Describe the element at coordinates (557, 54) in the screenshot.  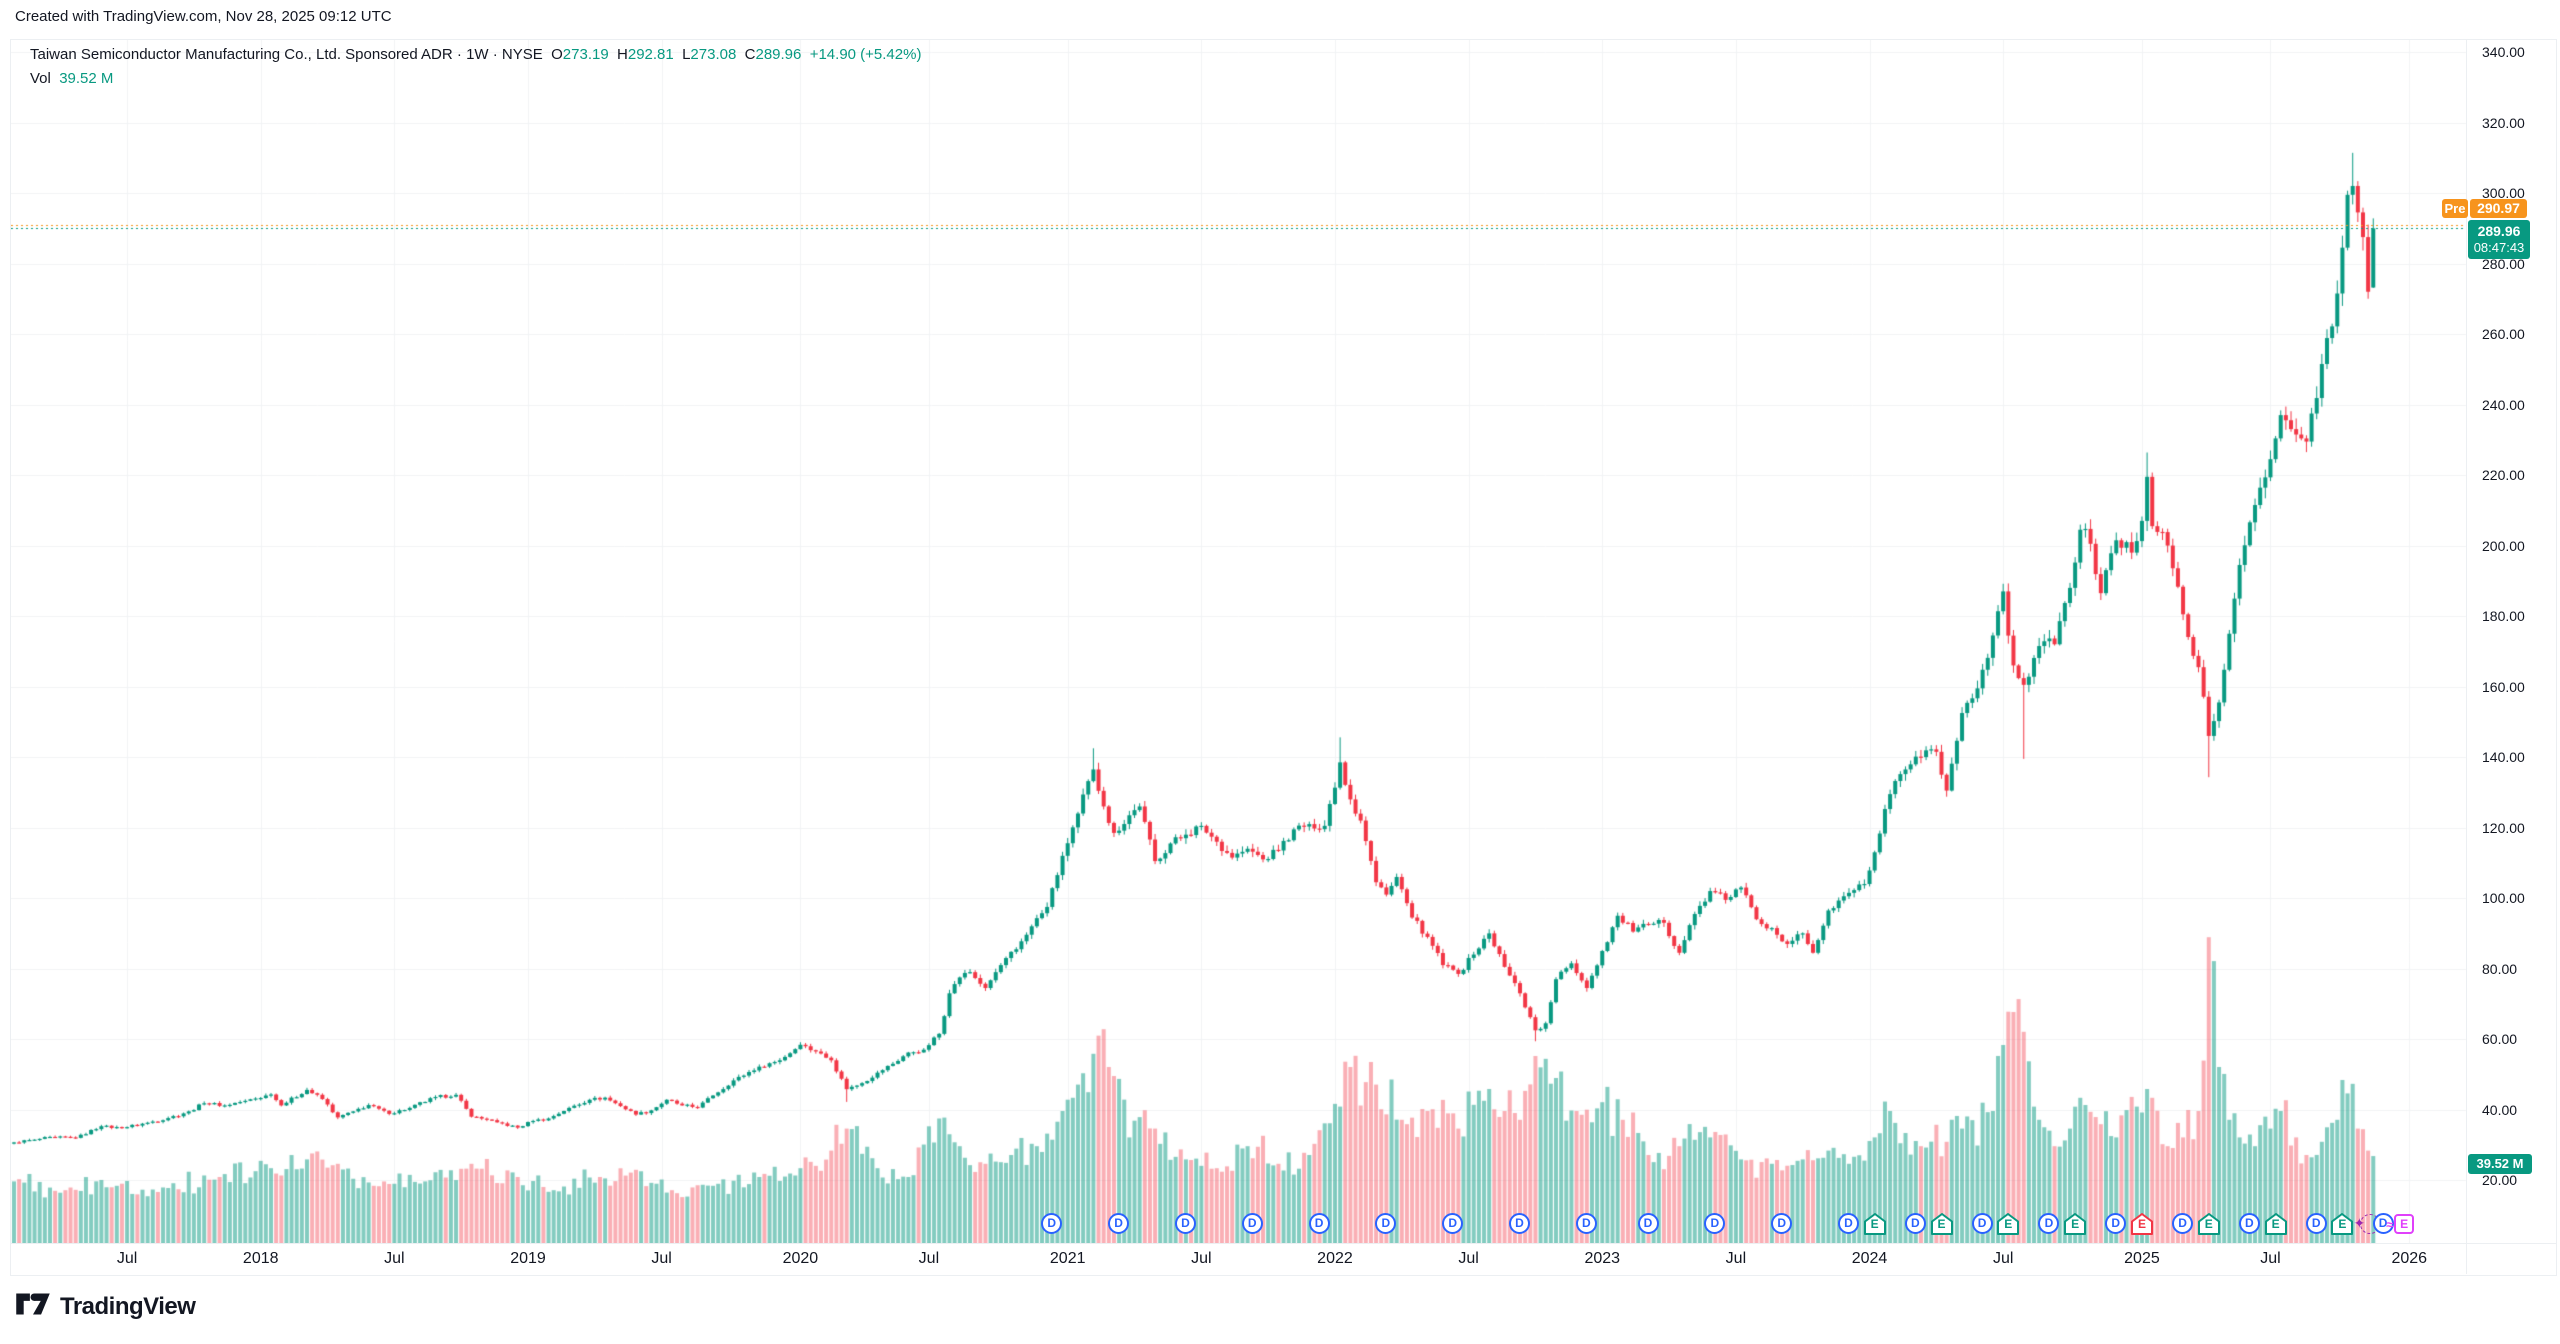
I see `ohlc-key: O` at that location.